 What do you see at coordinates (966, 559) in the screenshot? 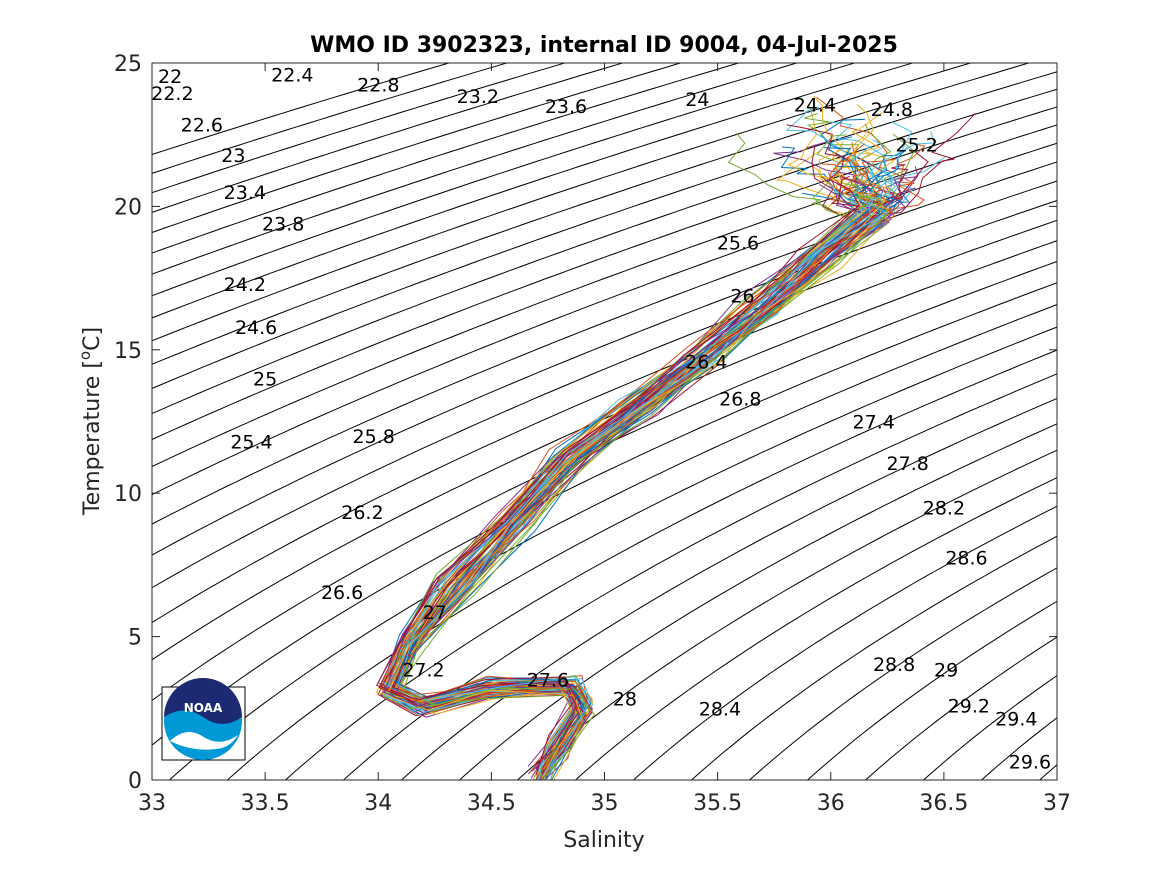
I see `density-label: 28.6` at bounding box center [966, 559].